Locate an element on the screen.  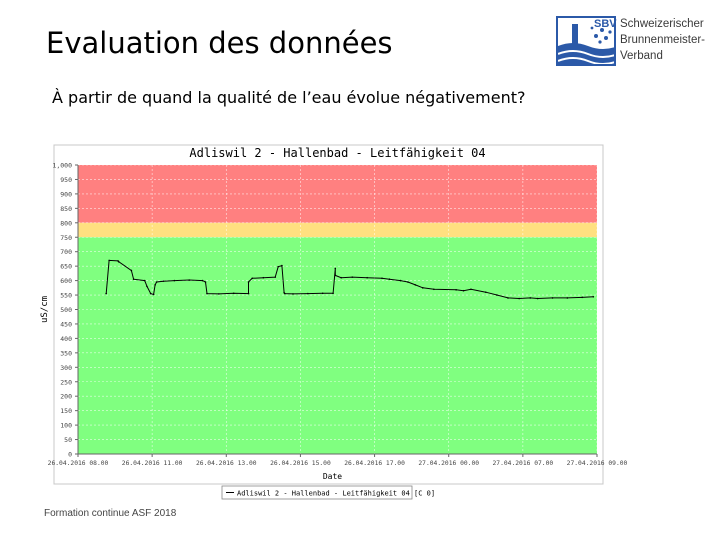
y-tick-label: 500 is located at coordinates (66, 310).